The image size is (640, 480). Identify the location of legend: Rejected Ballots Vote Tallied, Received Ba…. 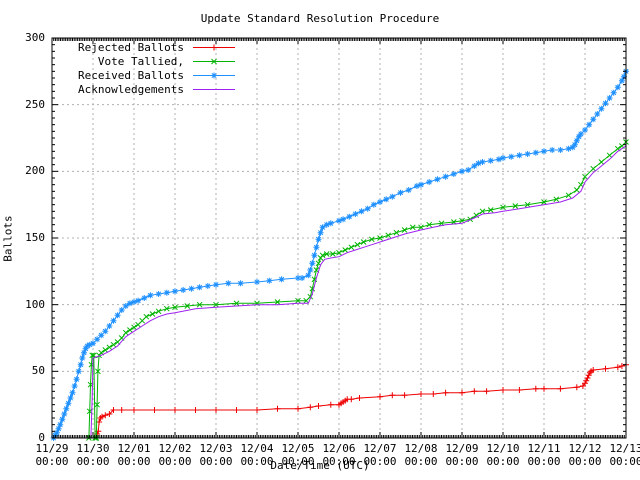
(145, 68).